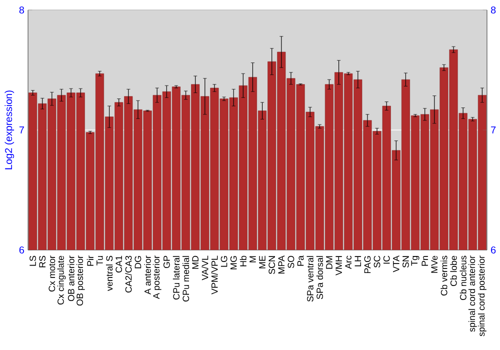 Image resolution: width=500 pixels, height=350 pixels. Describe the element at coordinates (329, 262) in the screenshot. I see `x-tick-label: DM` at that location.